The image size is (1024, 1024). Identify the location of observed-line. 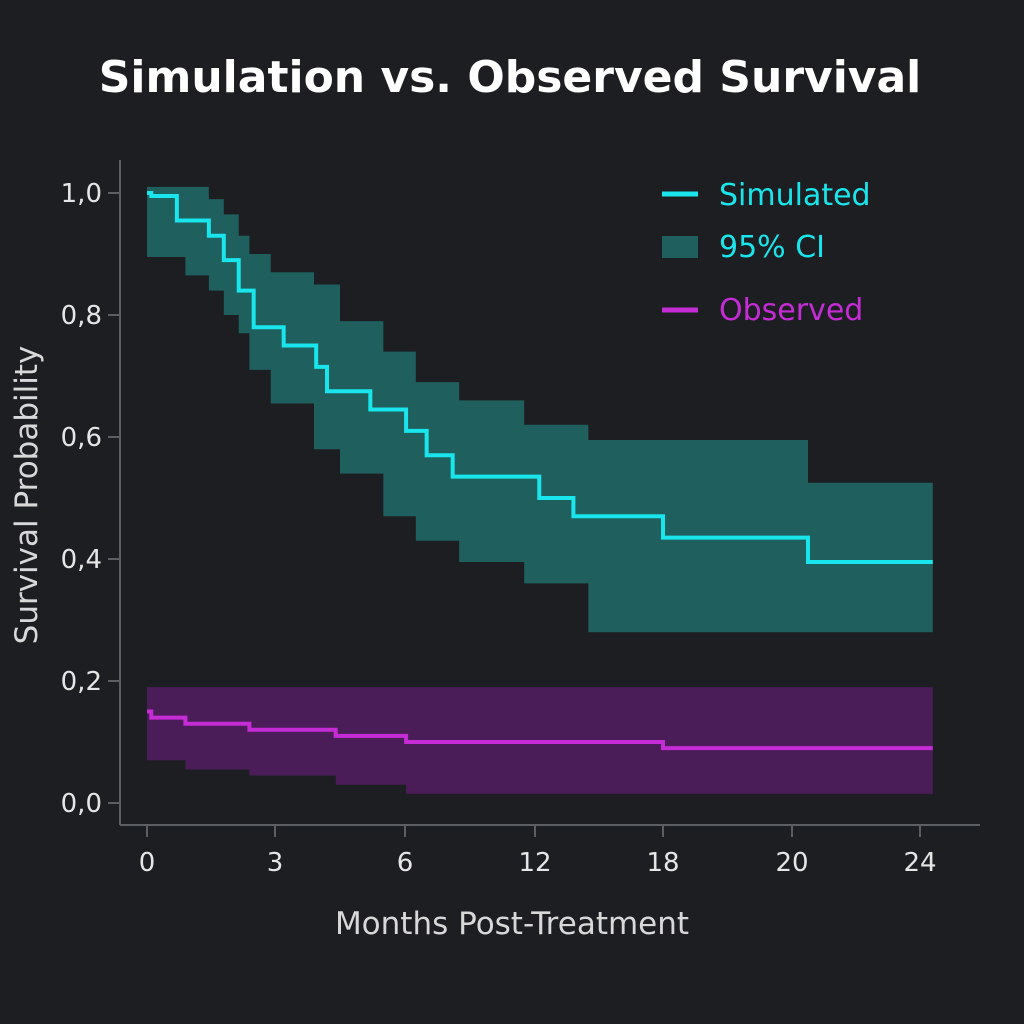
(540, 730).